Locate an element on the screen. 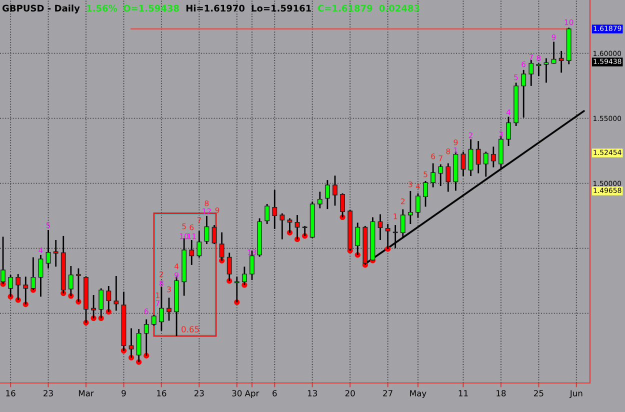 The image size is (625, 412). x-tick-label: 18 is located at coordinates (501, 393).